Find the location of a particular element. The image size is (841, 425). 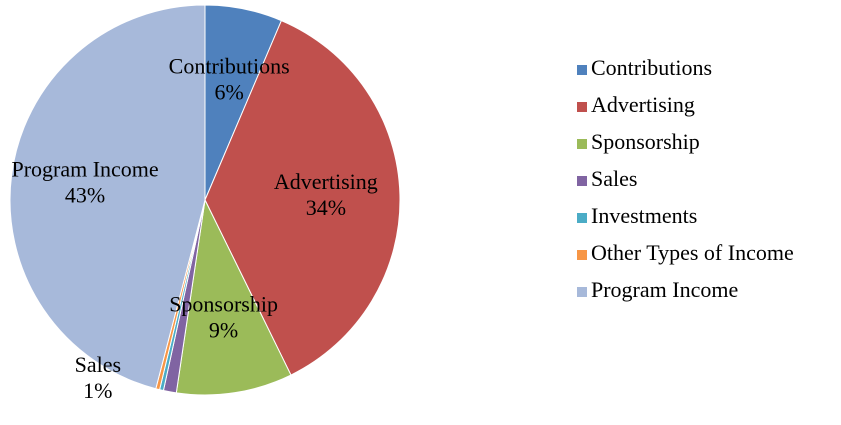

legend-label: Sponsorship is located at coordinates (645, 141).